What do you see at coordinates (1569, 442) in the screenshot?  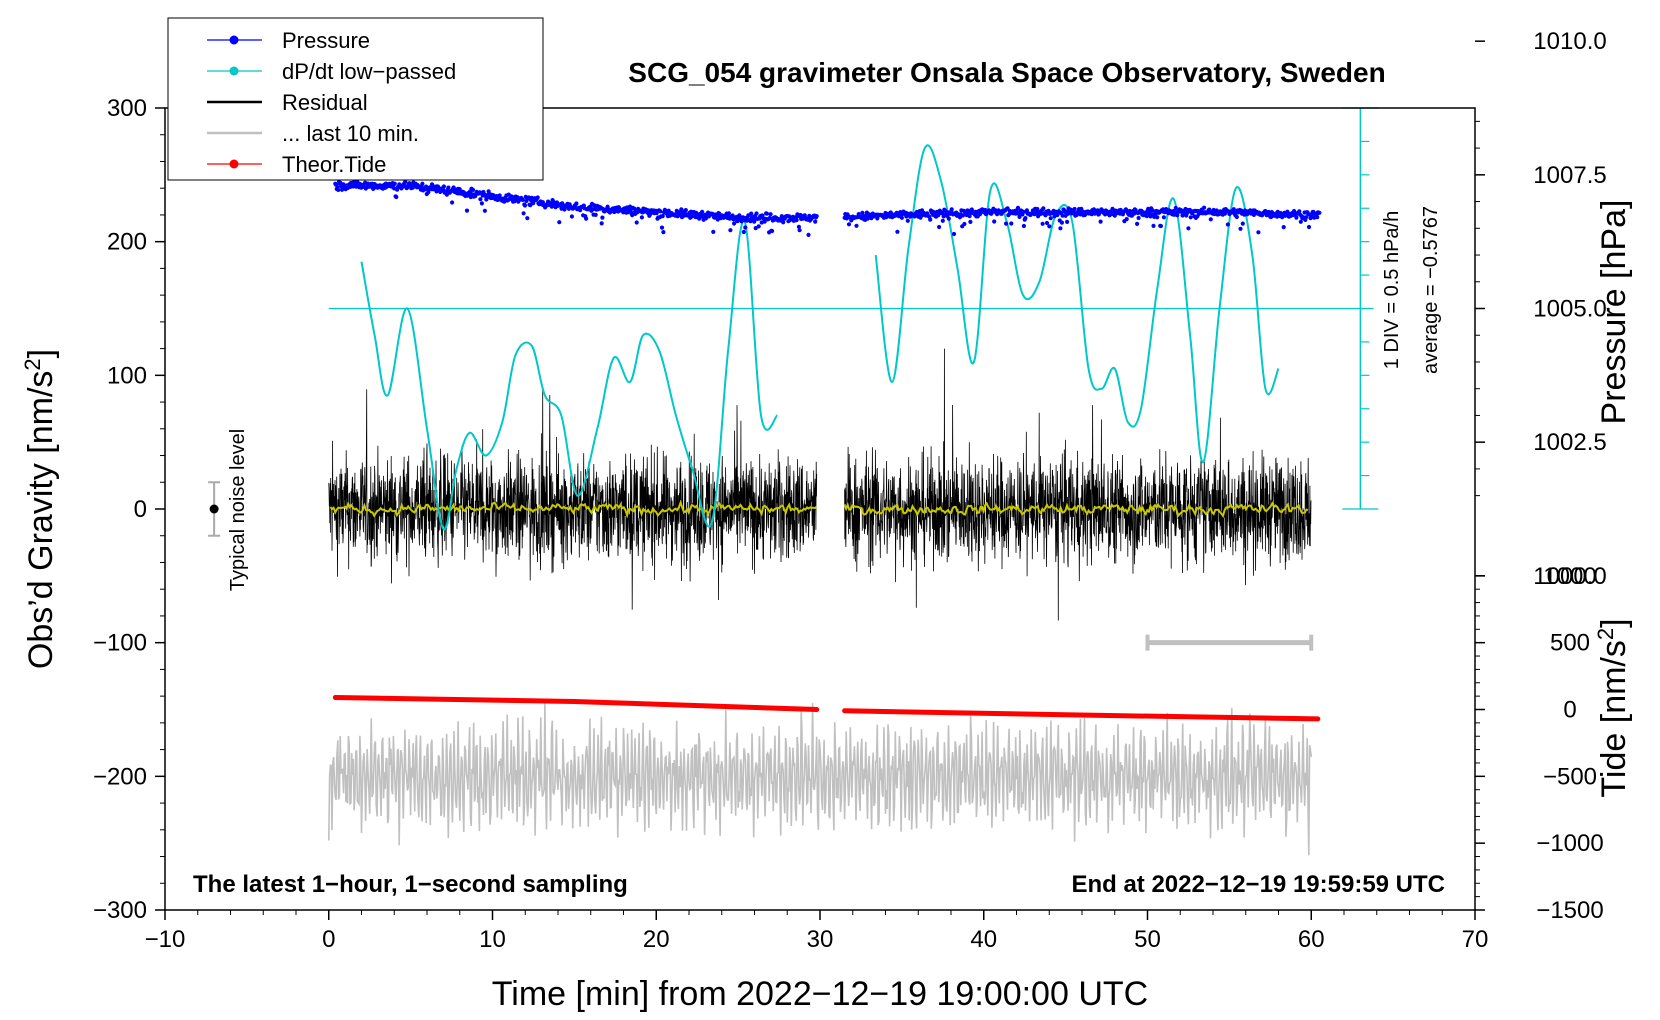 I see `pressure-tick-label: 1002.5` at bounding box center [1569, 442].